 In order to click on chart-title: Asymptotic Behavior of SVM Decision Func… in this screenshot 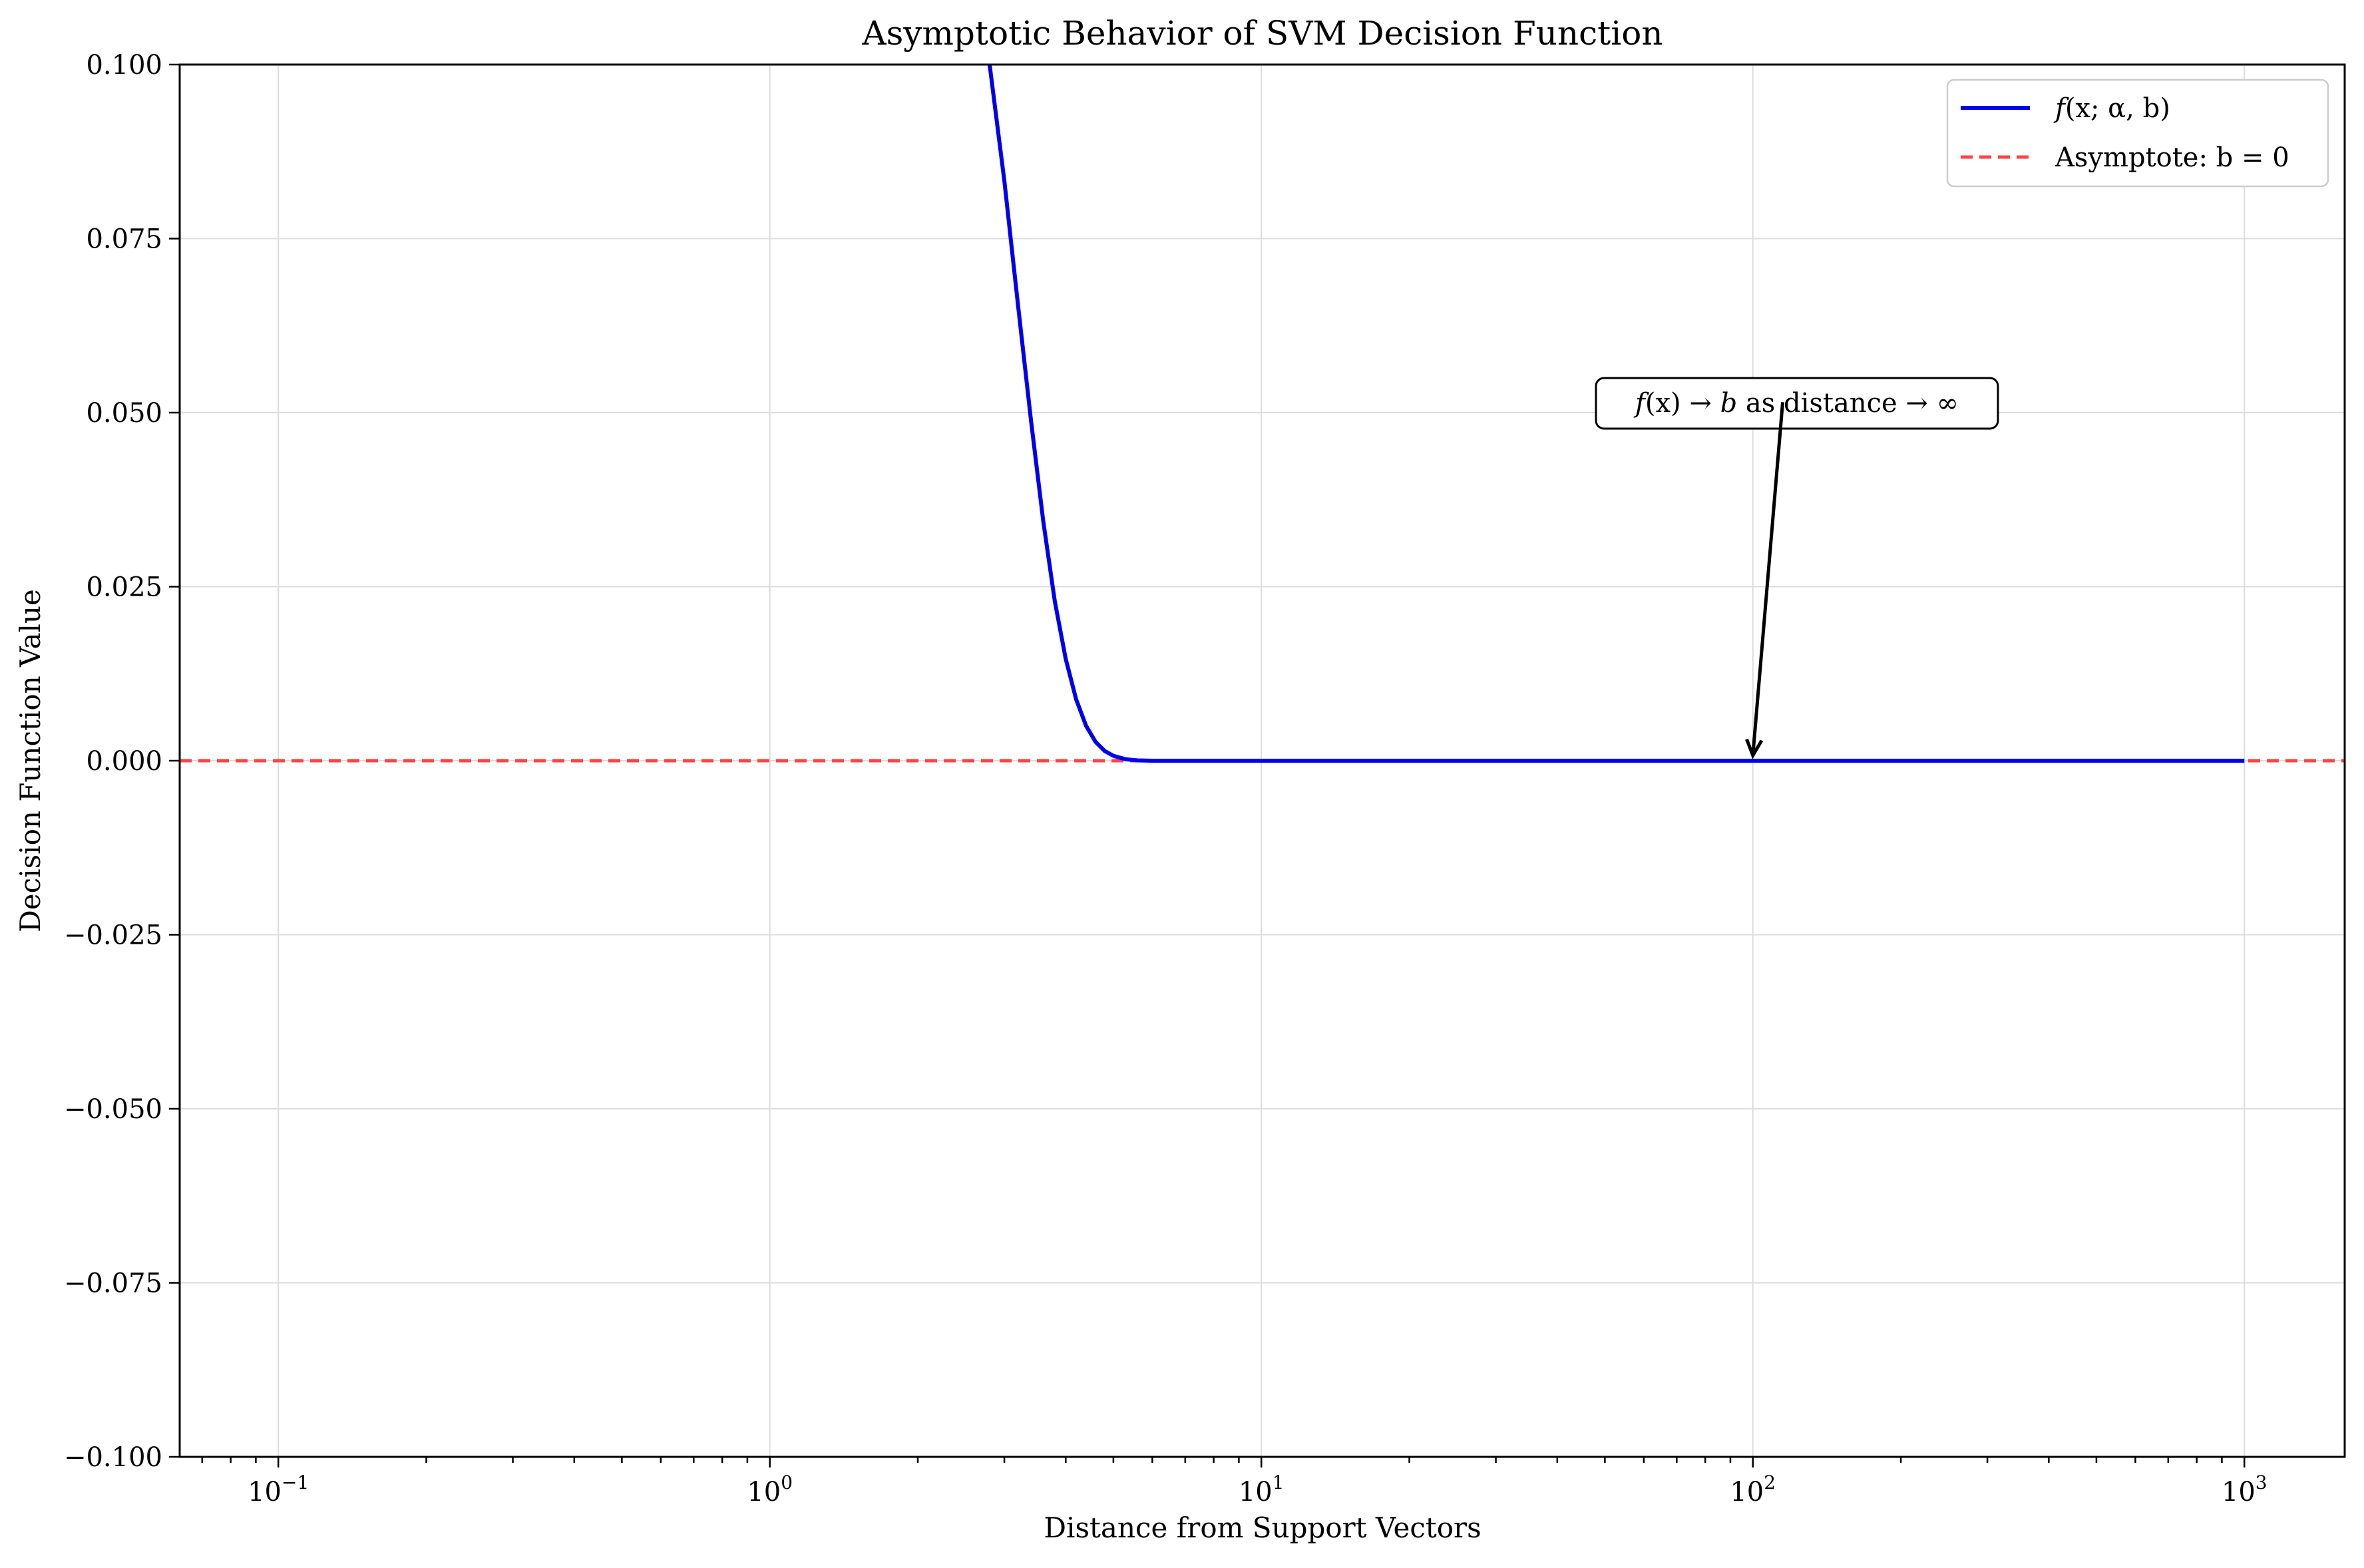, I will do `click(1262, 33)`.